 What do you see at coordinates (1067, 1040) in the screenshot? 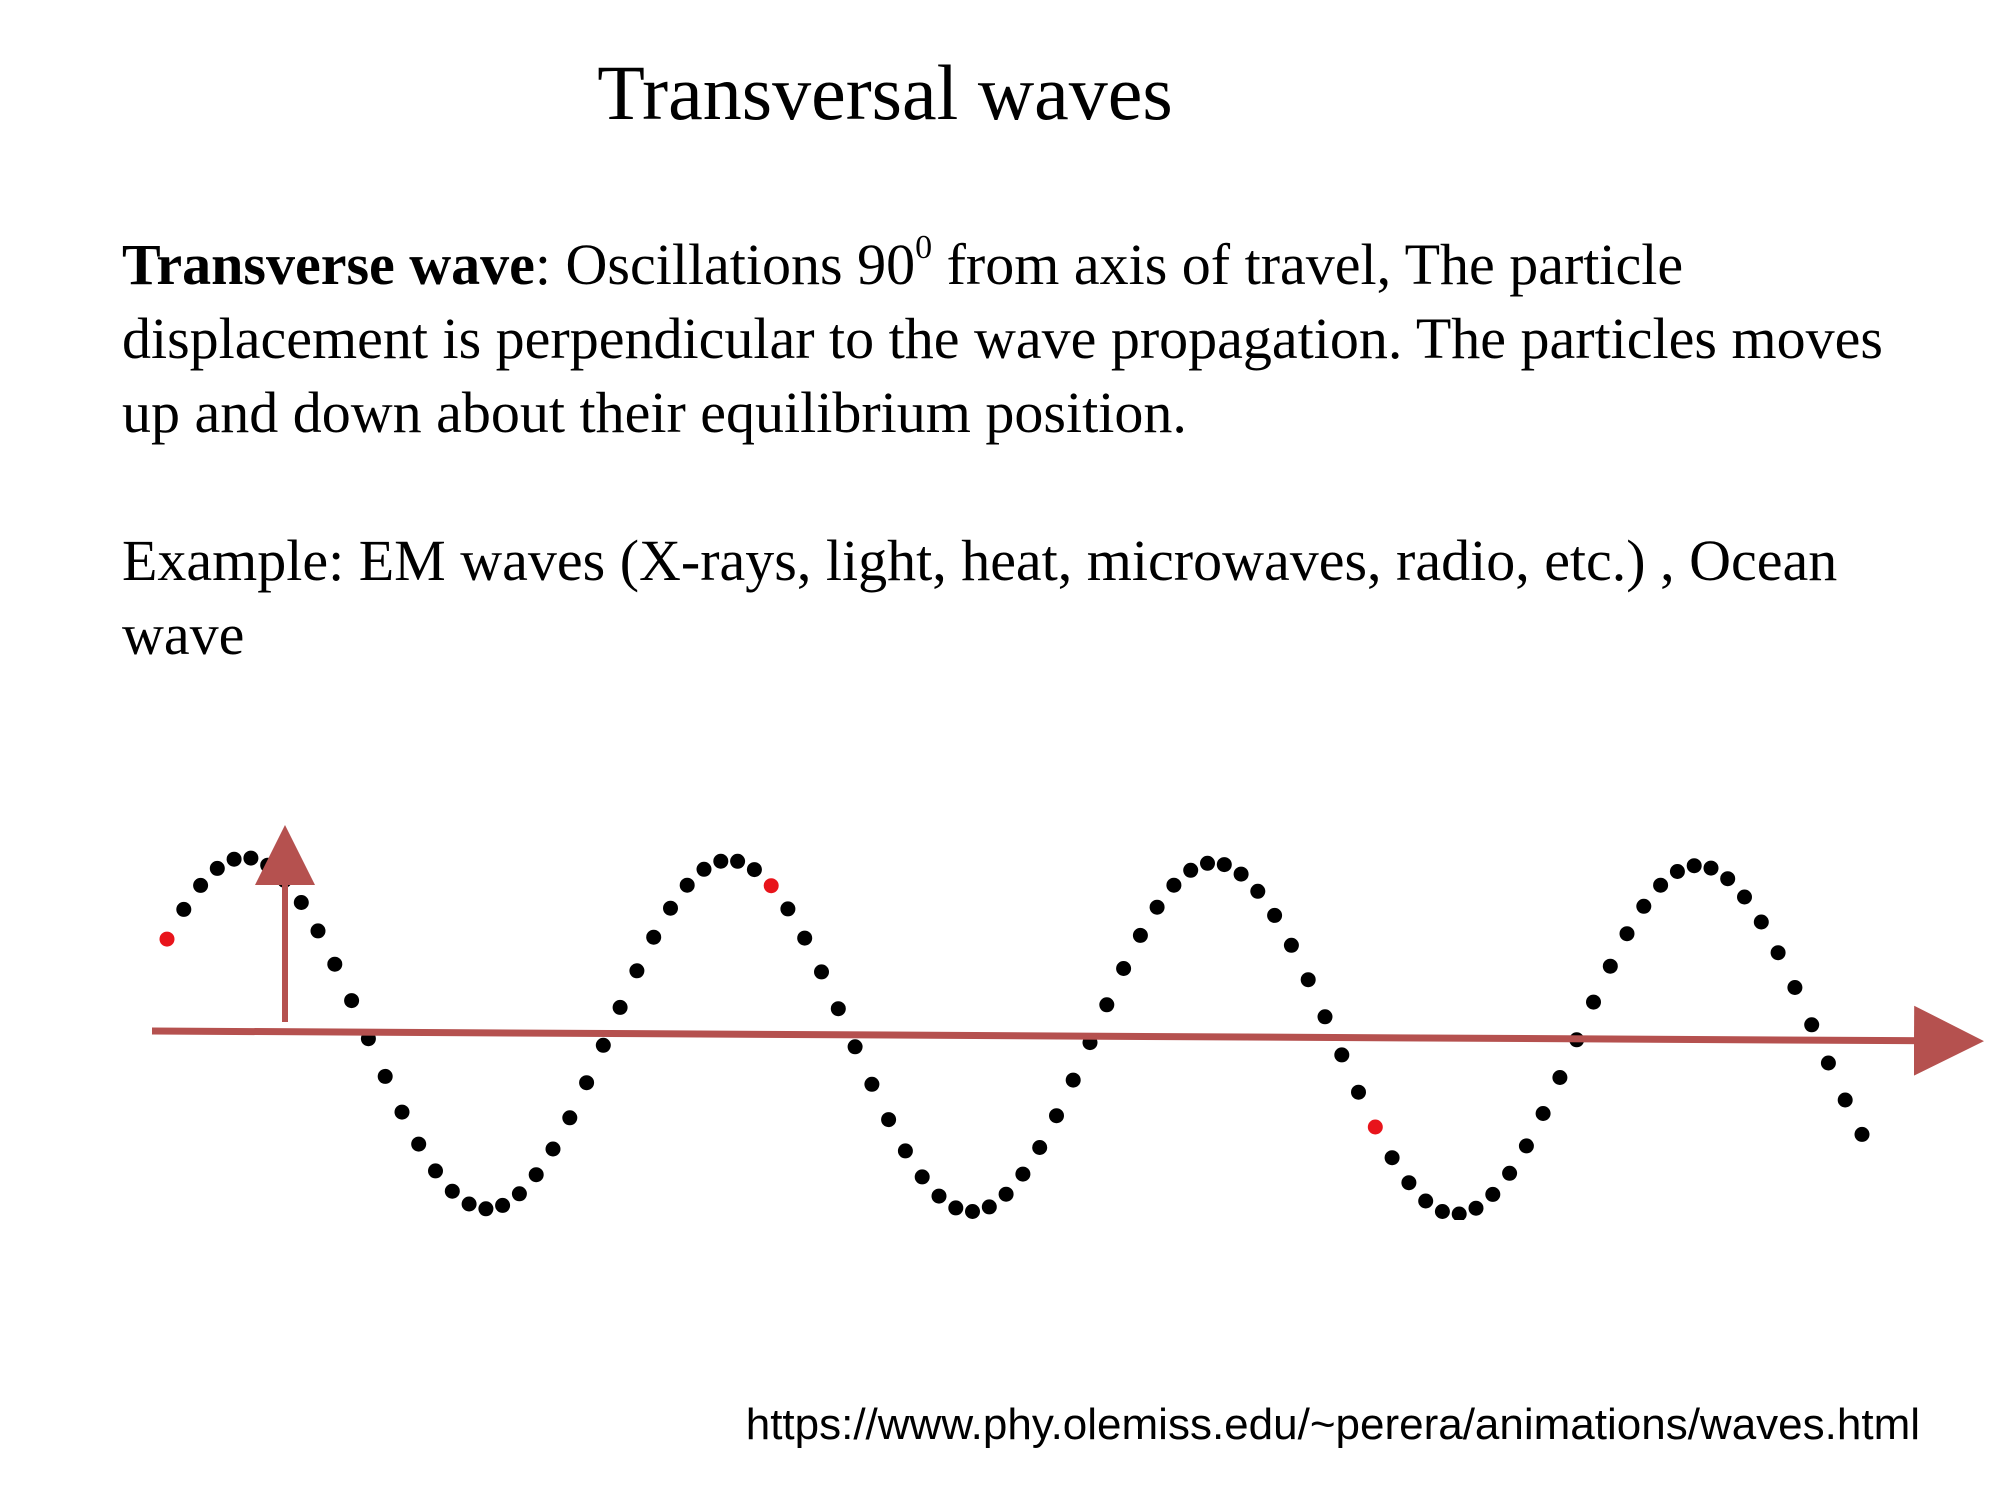
I see `propagation-axis-arrow` at bounding box center [1067, 1040].